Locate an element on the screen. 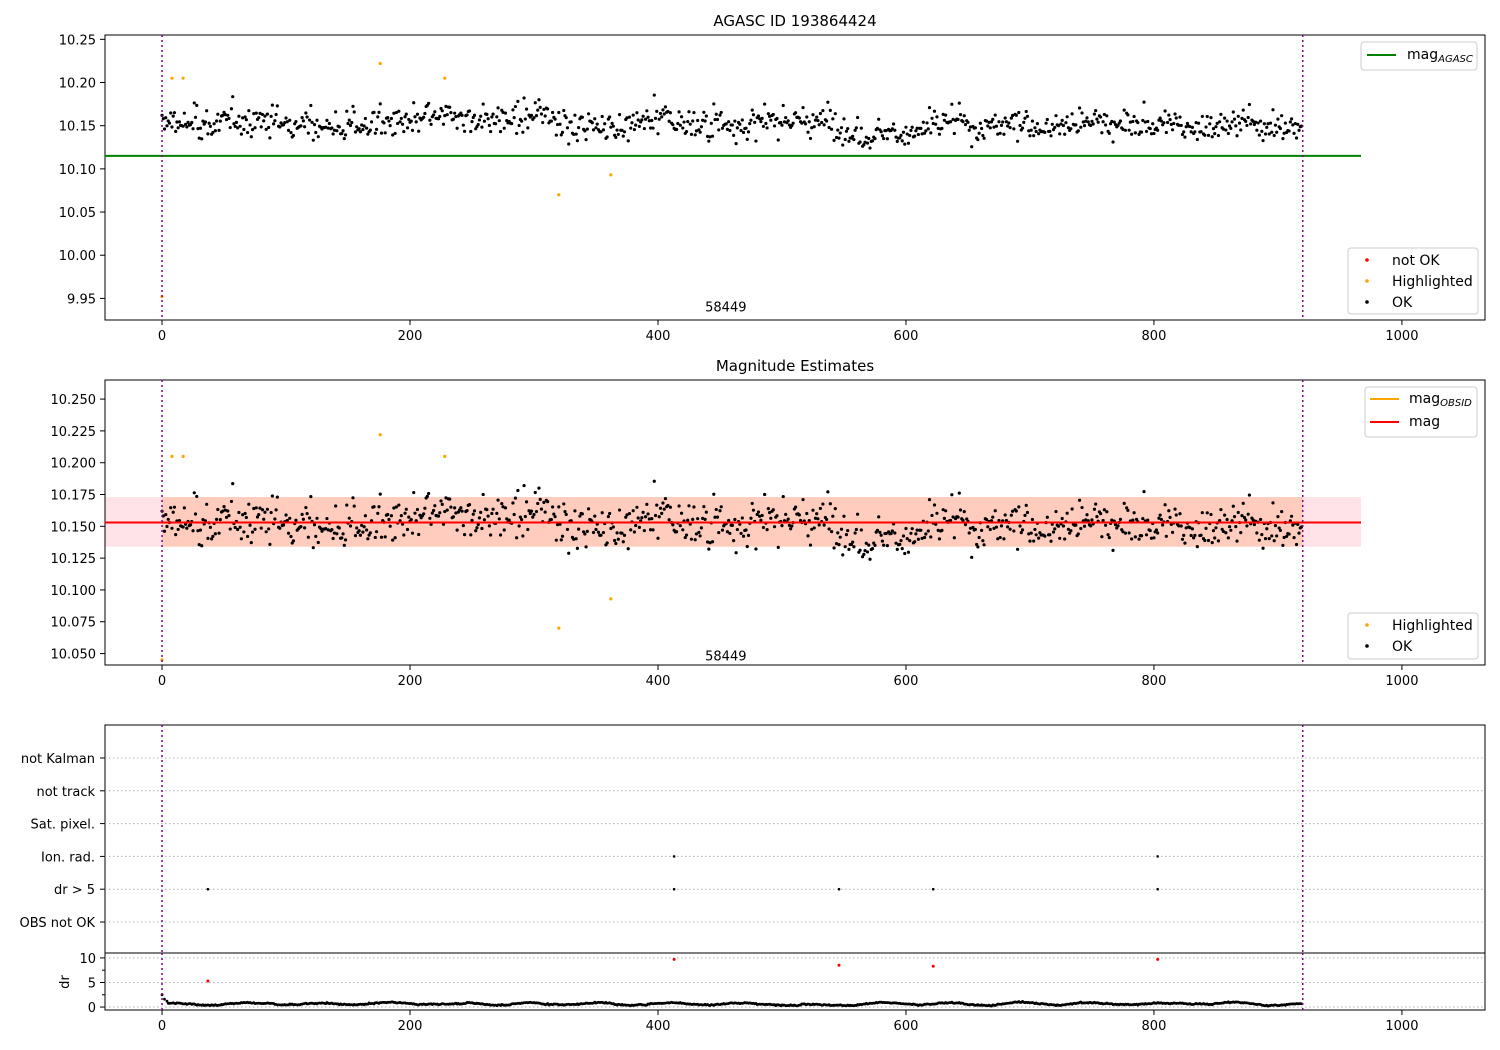 This screenshot has width=1500, height=1050. legend-label: not OK is located at coordinates (1416, 261).